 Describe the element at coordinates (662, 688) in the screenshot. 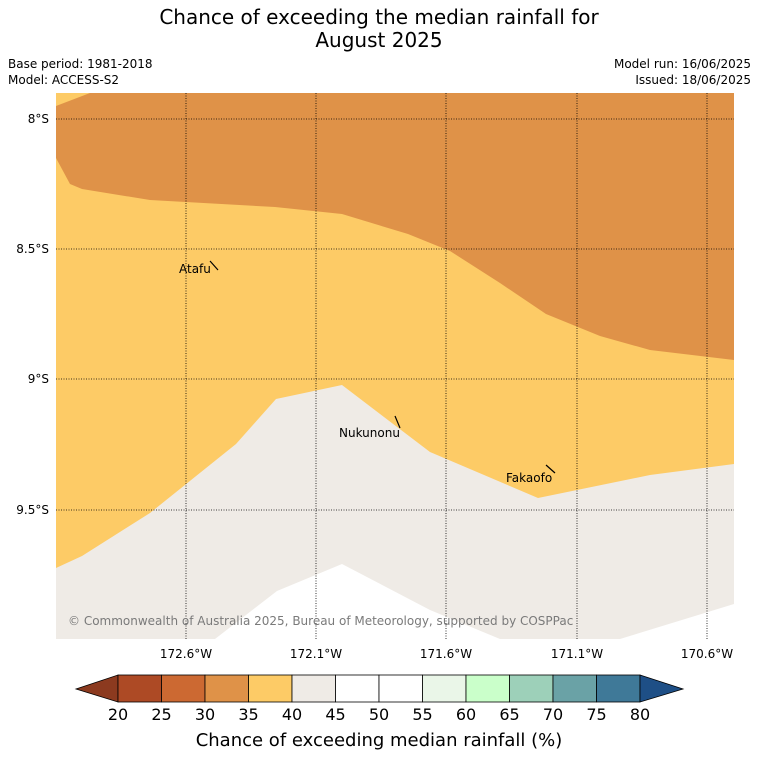

I see `colorbar-over-arrow` at that location.